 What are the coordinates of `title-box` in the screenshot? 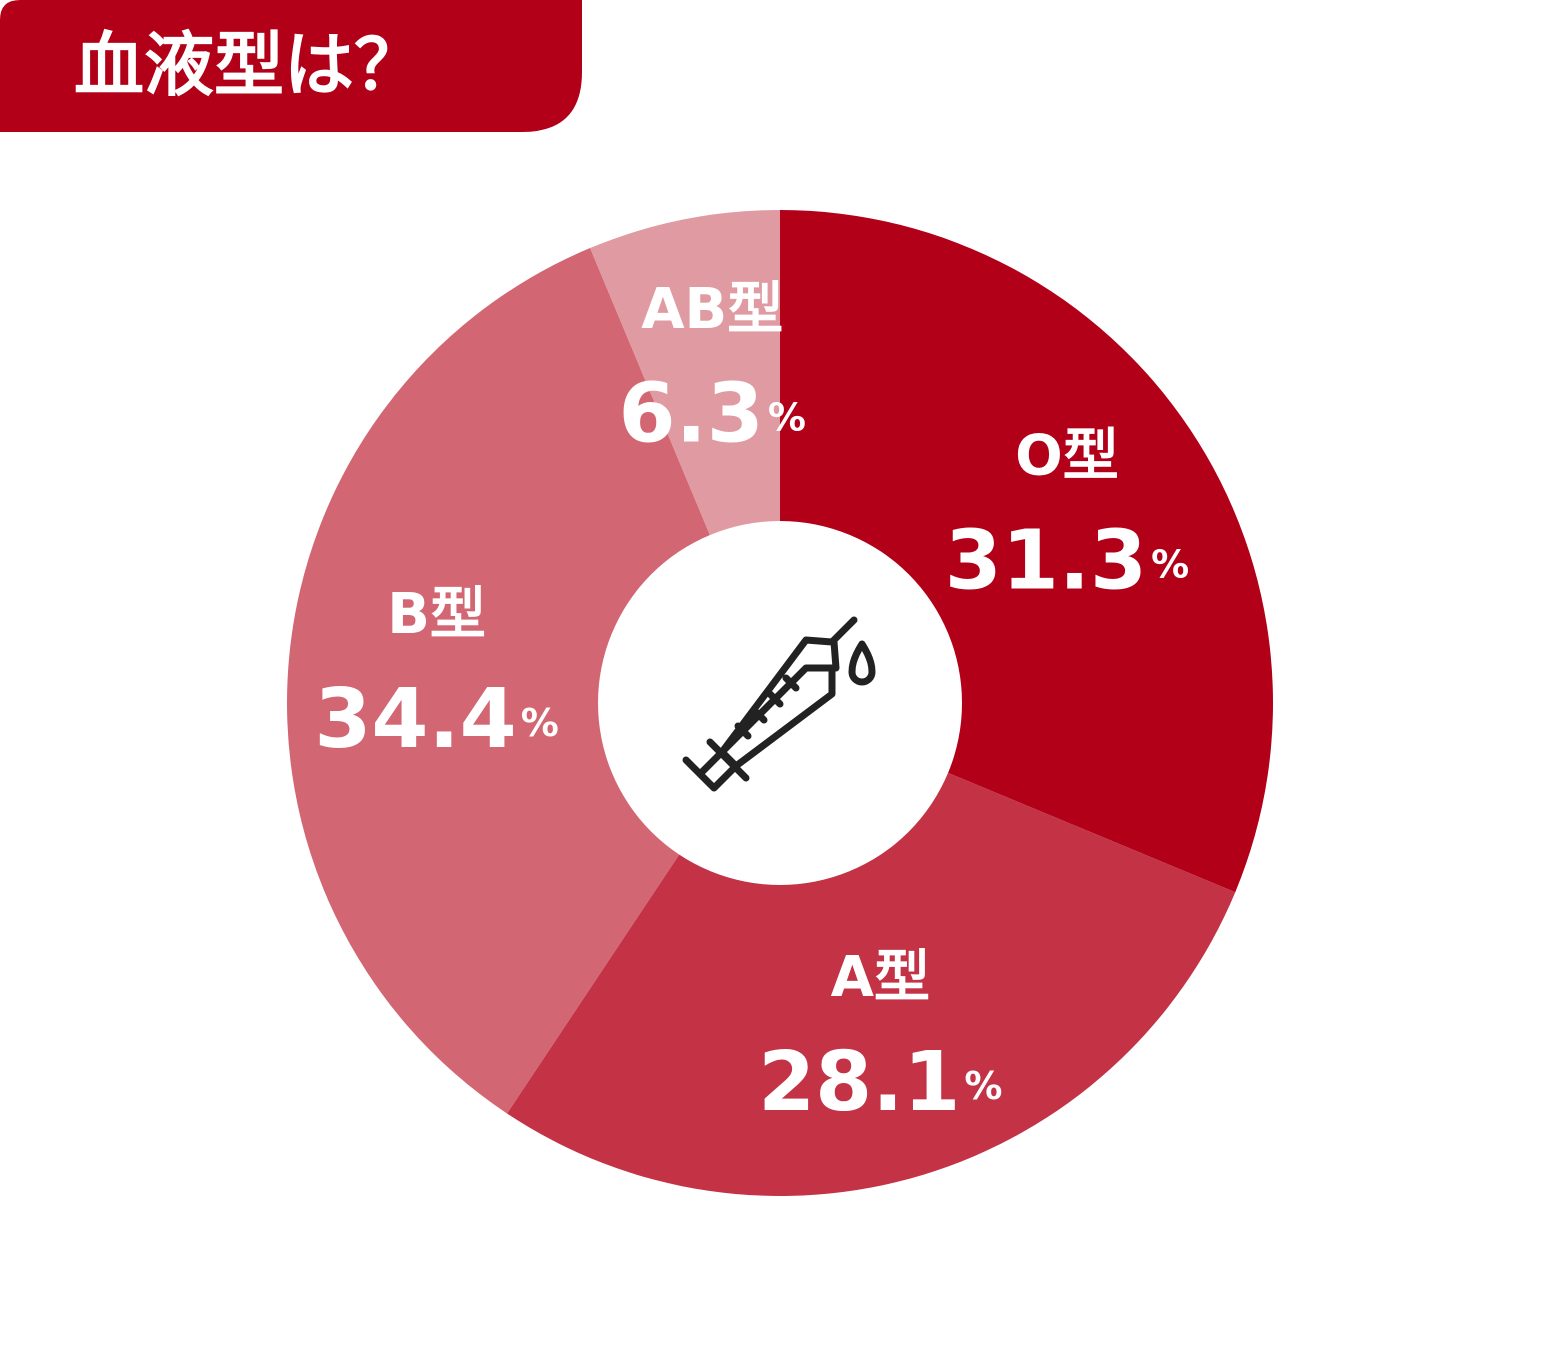 It's located at (291, 66).